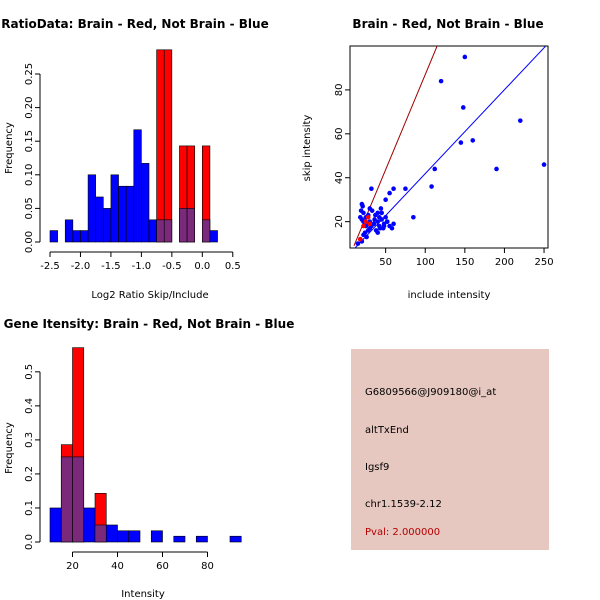 This screenshot has height=600, width=600. I want to click on scatter-x-tick-label: 50, so click(385, 262).